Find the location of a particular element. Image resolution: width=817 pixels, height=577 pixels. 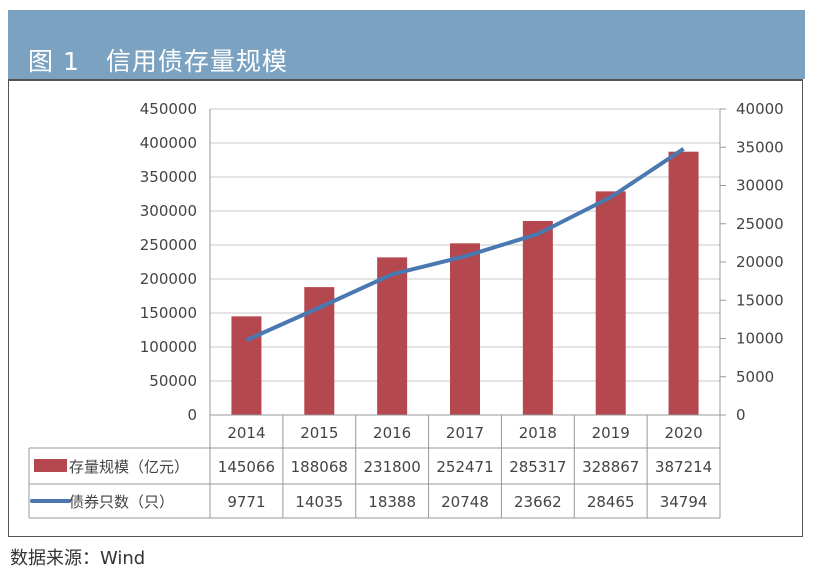

table-cell-count: 18388 is located at coordinates (392, 502).